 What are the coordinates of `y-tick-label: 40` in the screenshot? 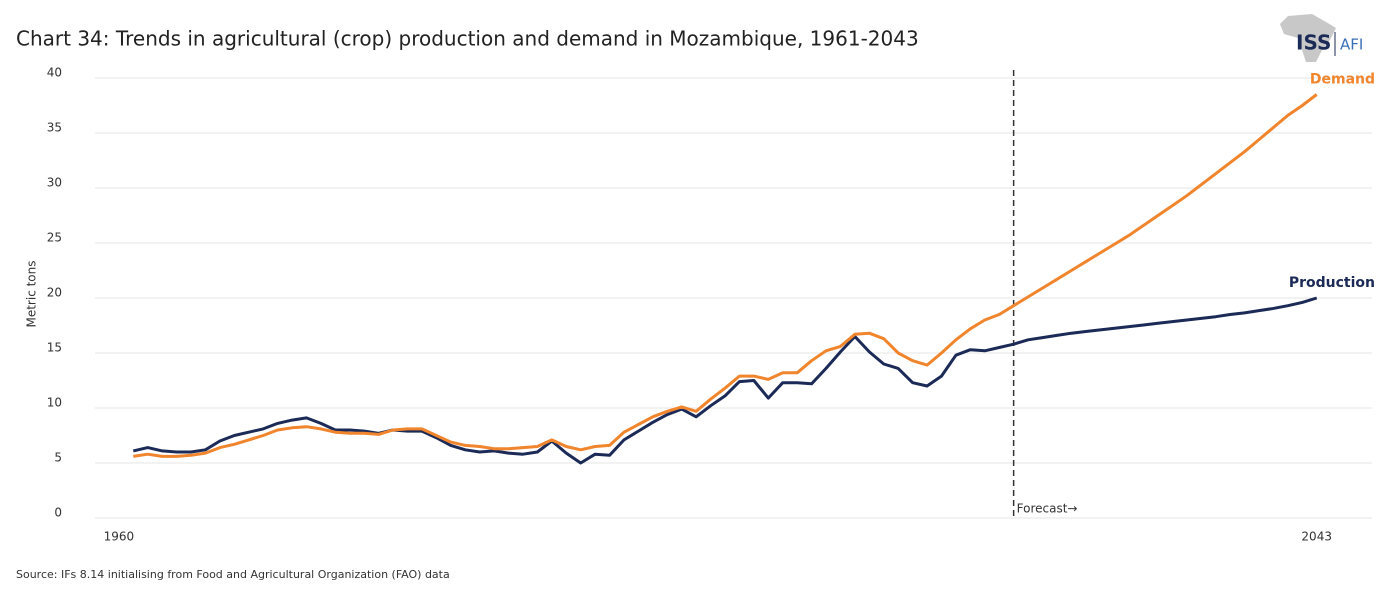 It's located at (54, 73).